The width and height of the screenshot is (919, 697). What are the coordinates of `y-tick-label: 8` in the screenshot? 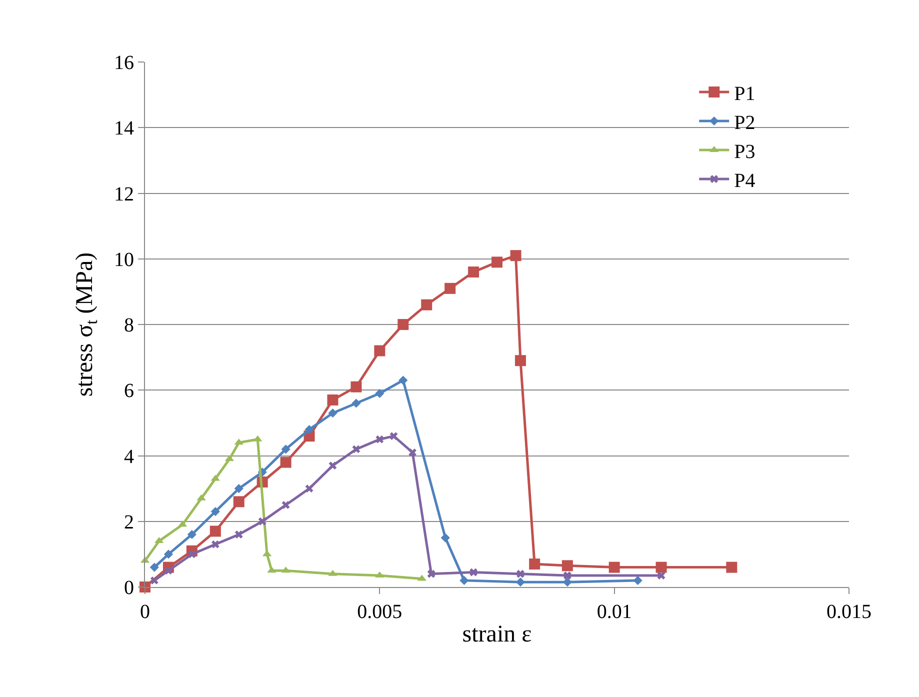 It's located at (129, 325).